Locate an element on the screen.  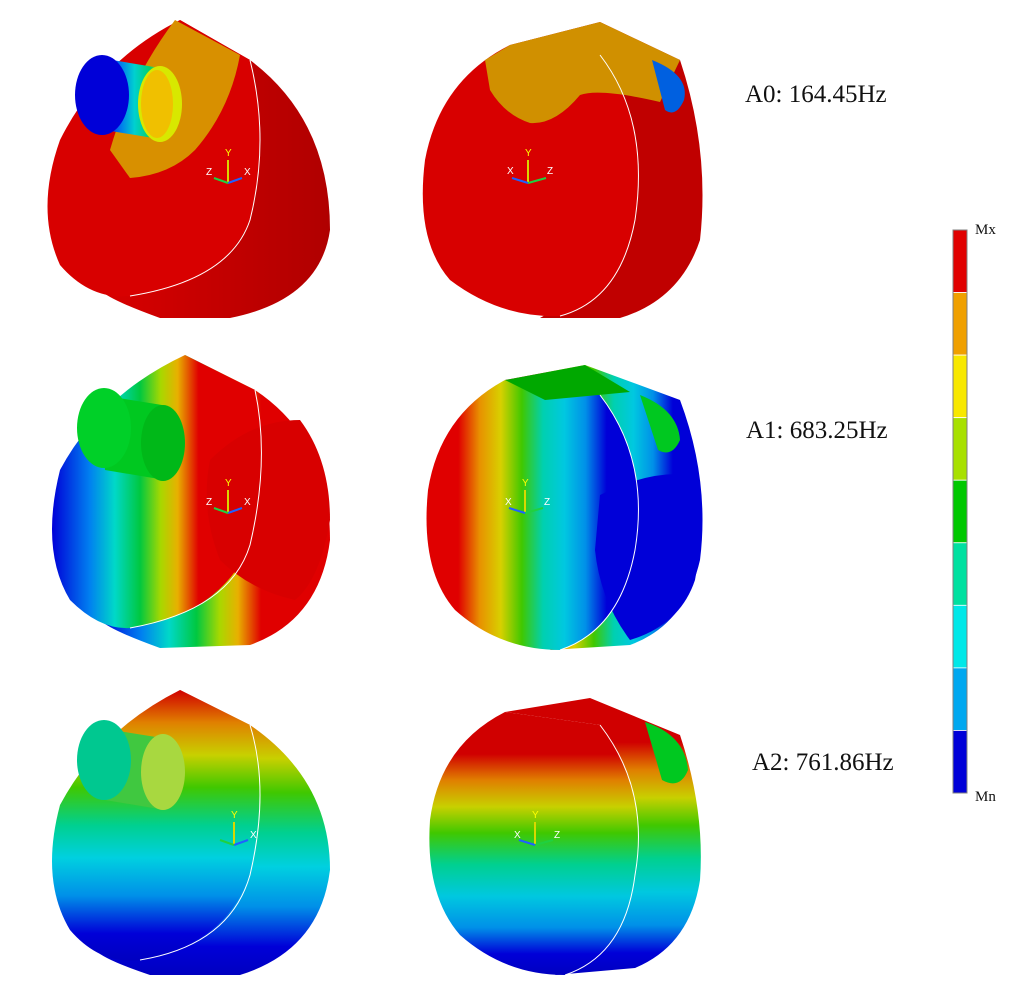
mode-a0-label: A0: 164.45Hz is located at coordinates (816, 94).